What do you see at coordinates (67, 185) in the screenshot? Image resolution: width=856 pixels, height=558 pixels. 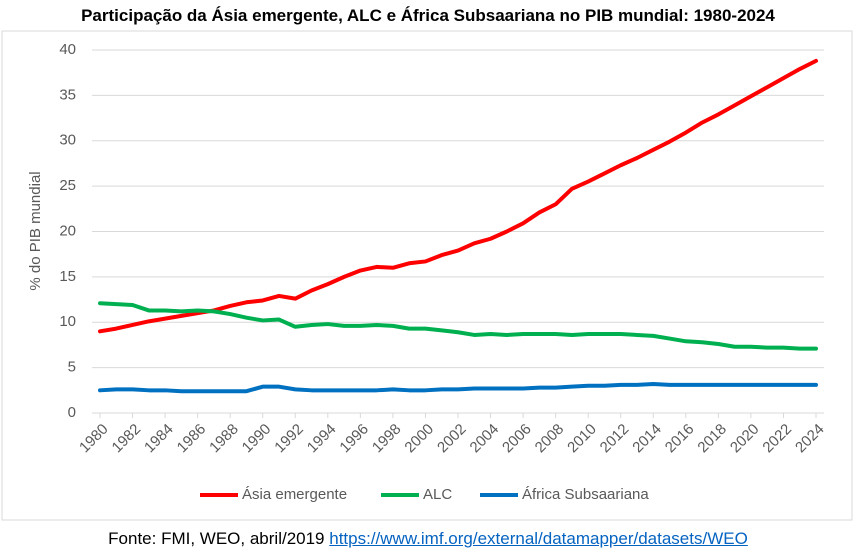 I see `y-tick-label: 25` at bounding box center [67, 185].